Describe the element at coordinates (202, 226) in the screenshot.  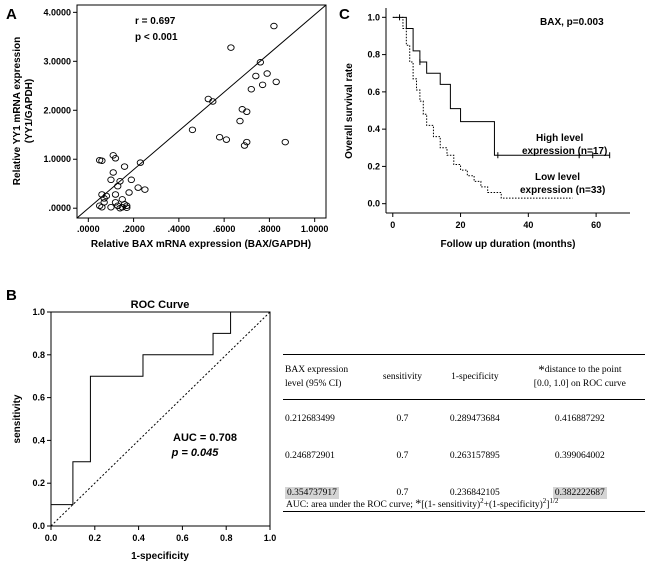
I see `x-axis-ticks-a: .0000 .2000 .4000 .6000 .8000 1.0000` at that location.